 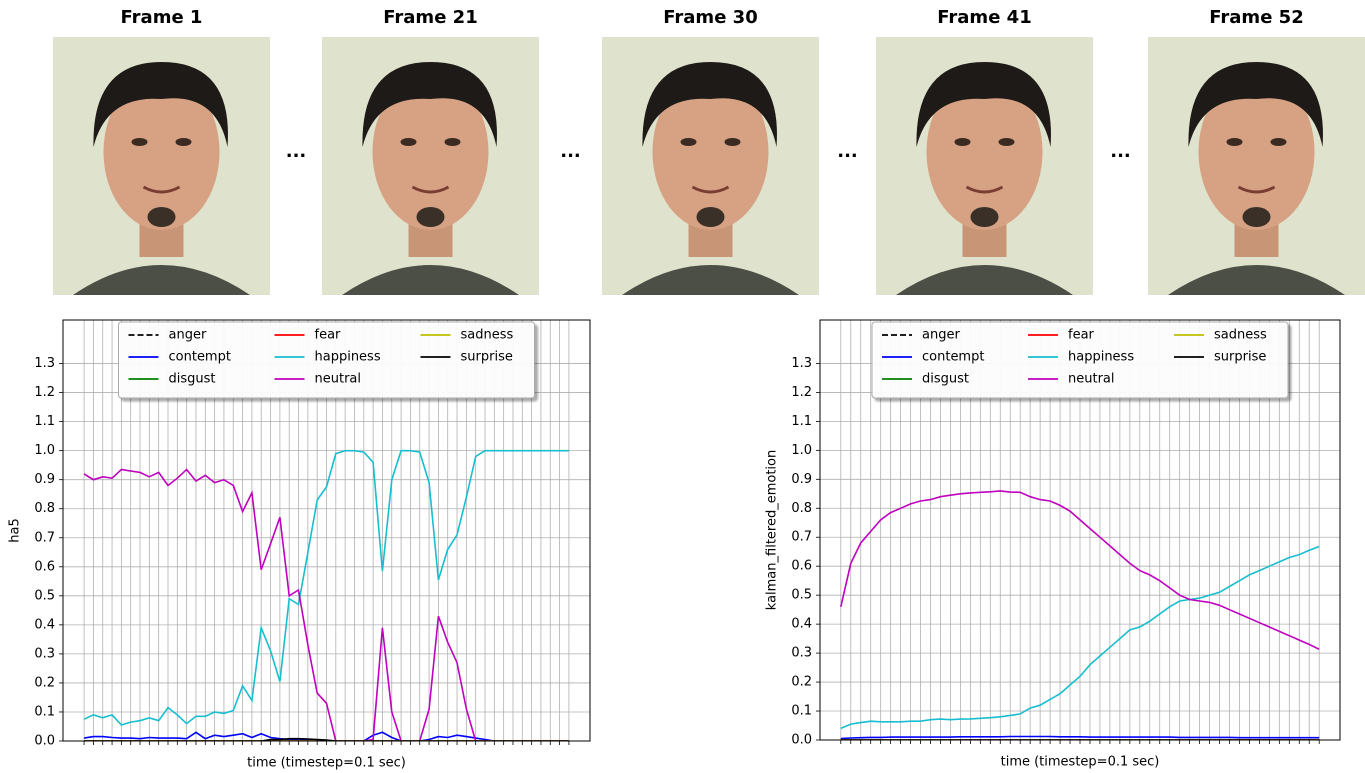 I want to click on y-axis-label: kalman_filtered_emotion, so click(x=772, y=530).